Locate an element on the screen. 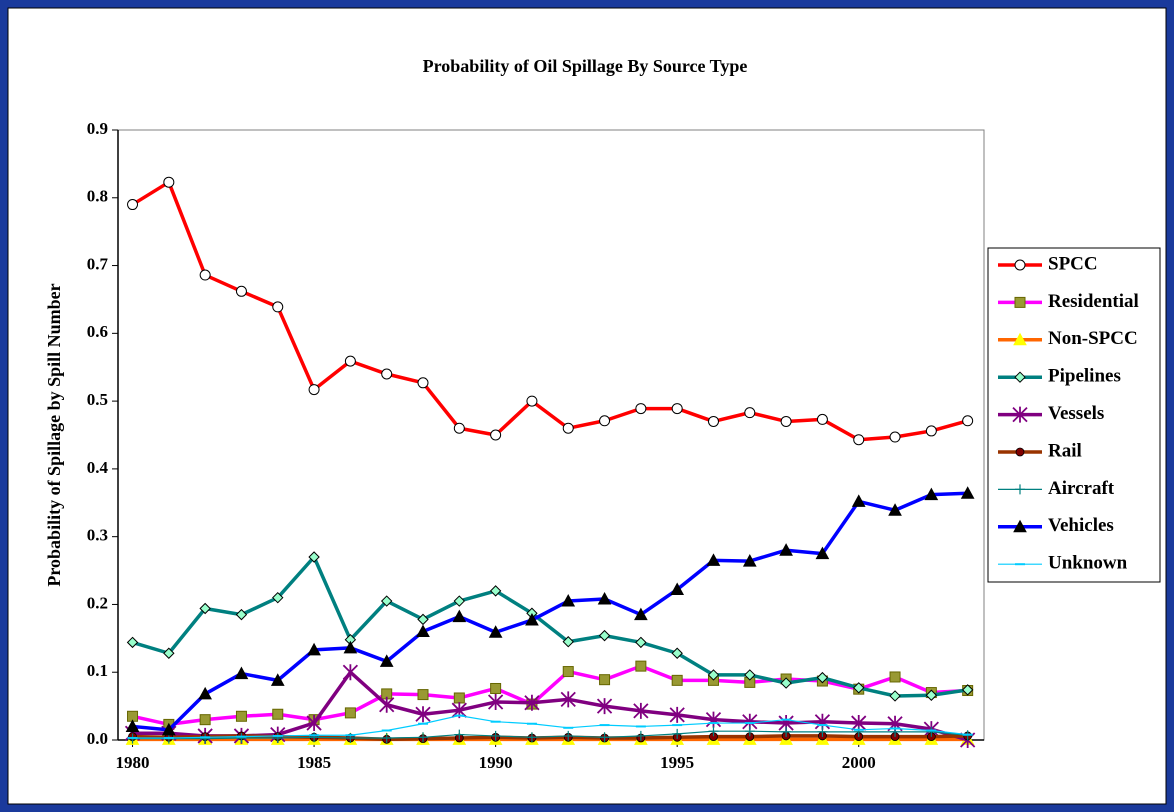 This screenshot has height=812, width=1174. legend-label: Unknown is located at coordinates (1088, 563).